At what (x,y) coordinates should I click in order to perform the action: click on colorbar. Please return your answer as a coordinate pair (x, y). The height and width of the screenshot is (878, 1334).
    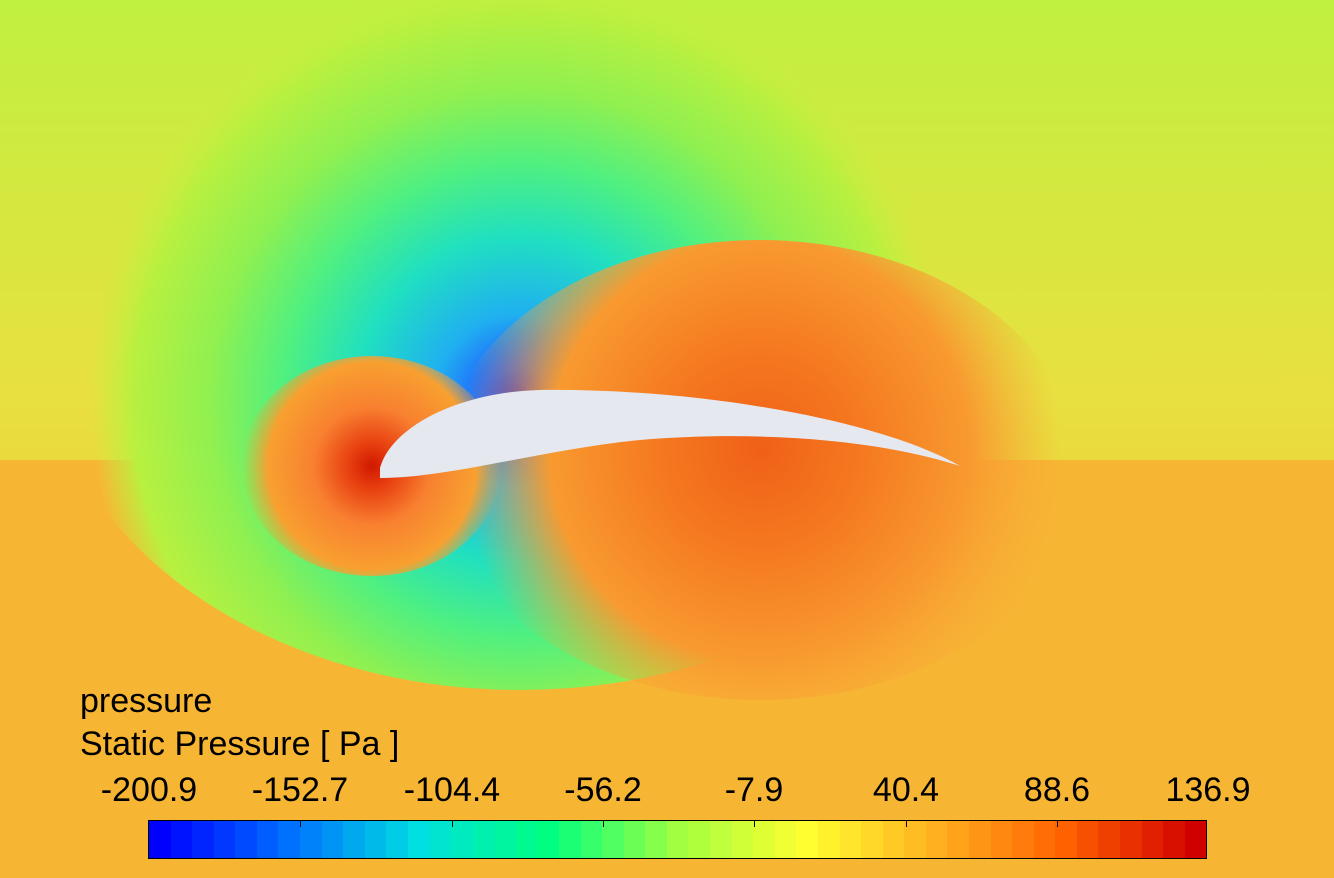
    Looking at the image, I should click on (677, 839).